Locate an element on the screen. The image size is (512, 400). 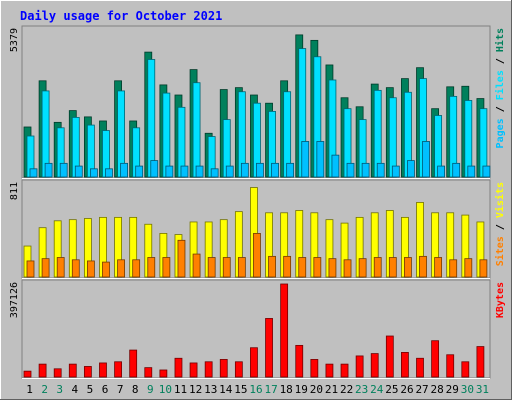
day-label: 15 is located at coordinates (240, 389).